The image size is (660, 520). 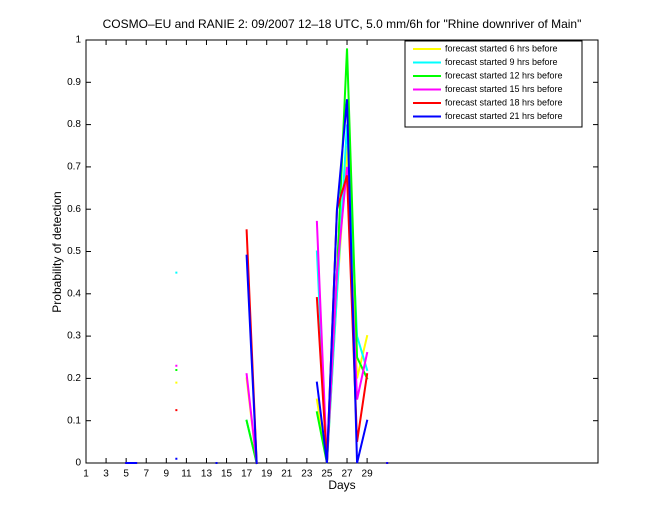 I want to click on x-tick-label: 23, so click(x=307, y=474).